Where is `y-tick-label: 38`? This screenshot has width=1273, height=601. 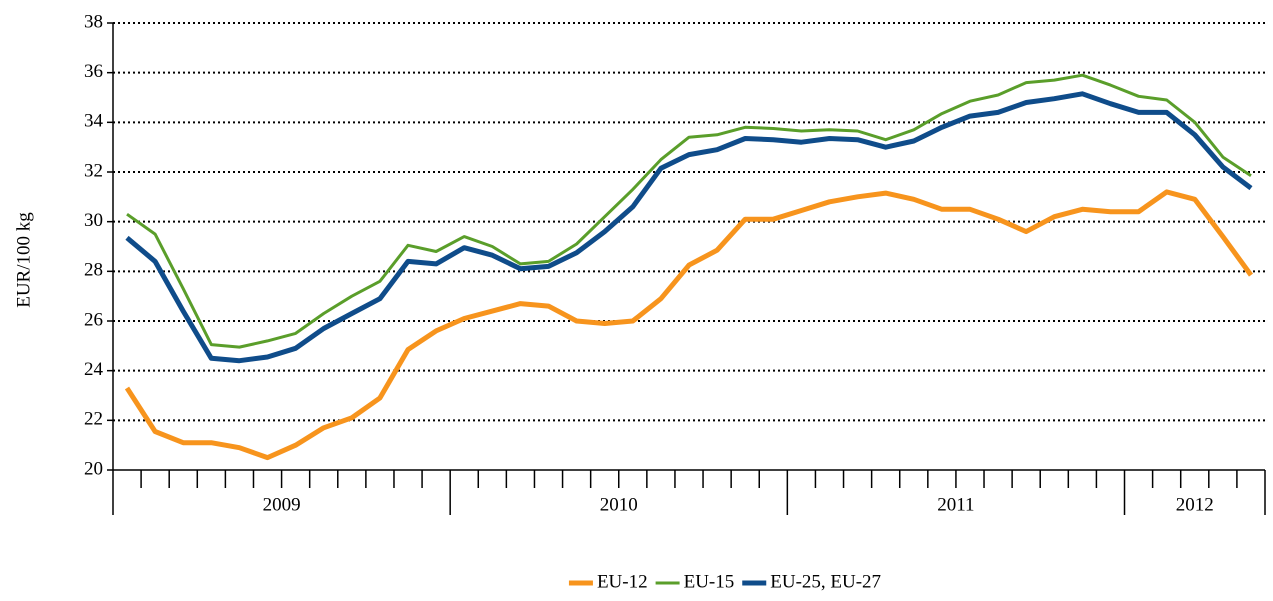 y-tick-label: 38 is located at coordinates (93, 21).